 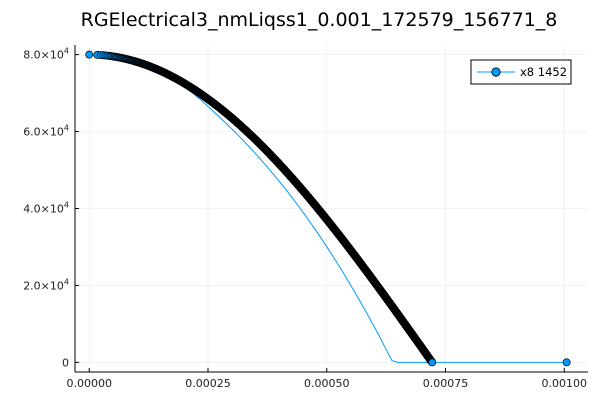 I want to click on x-tick-label: 0.00075, so click(x=446, y=383).